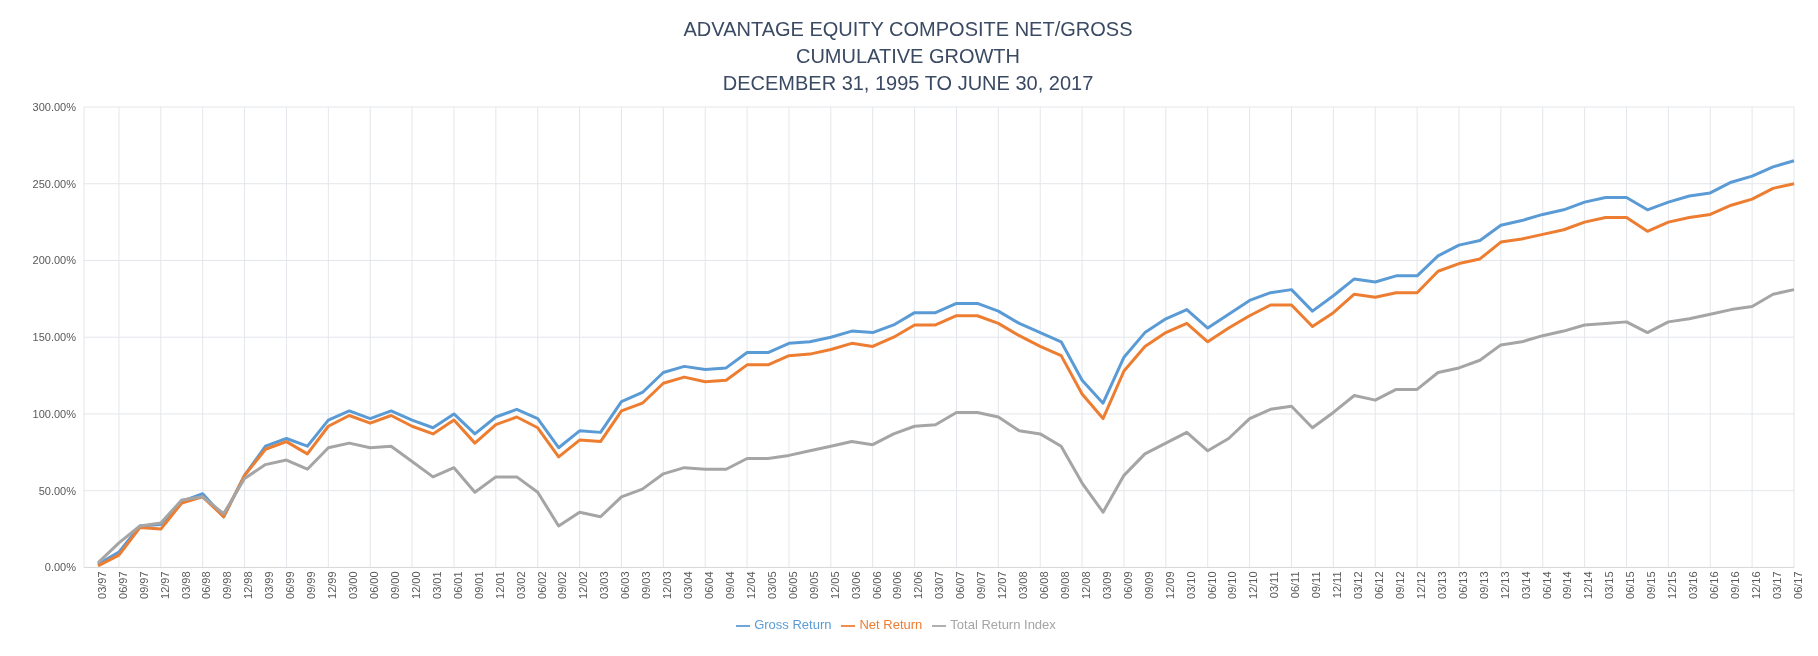  Describe the element at coordinates (1441, 585) in the screenshot. I see `x-tick-label: 03/13` at that location.